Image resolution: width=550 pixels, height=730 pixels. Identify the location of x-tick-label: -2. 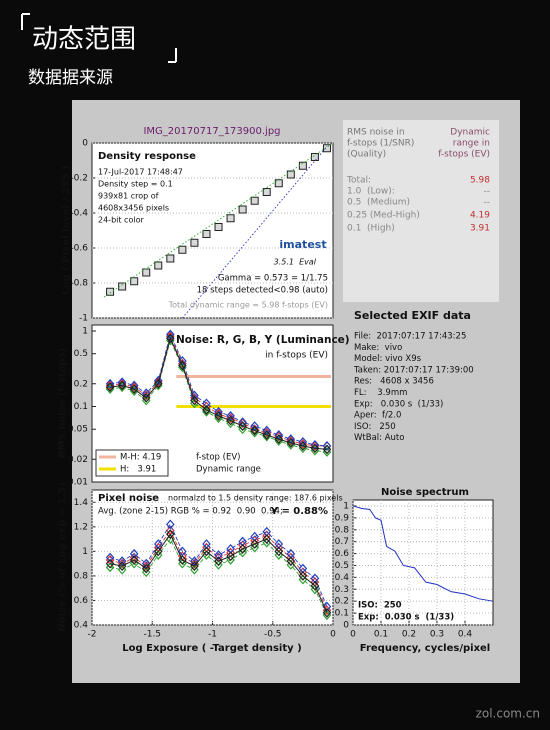
(92, 635).